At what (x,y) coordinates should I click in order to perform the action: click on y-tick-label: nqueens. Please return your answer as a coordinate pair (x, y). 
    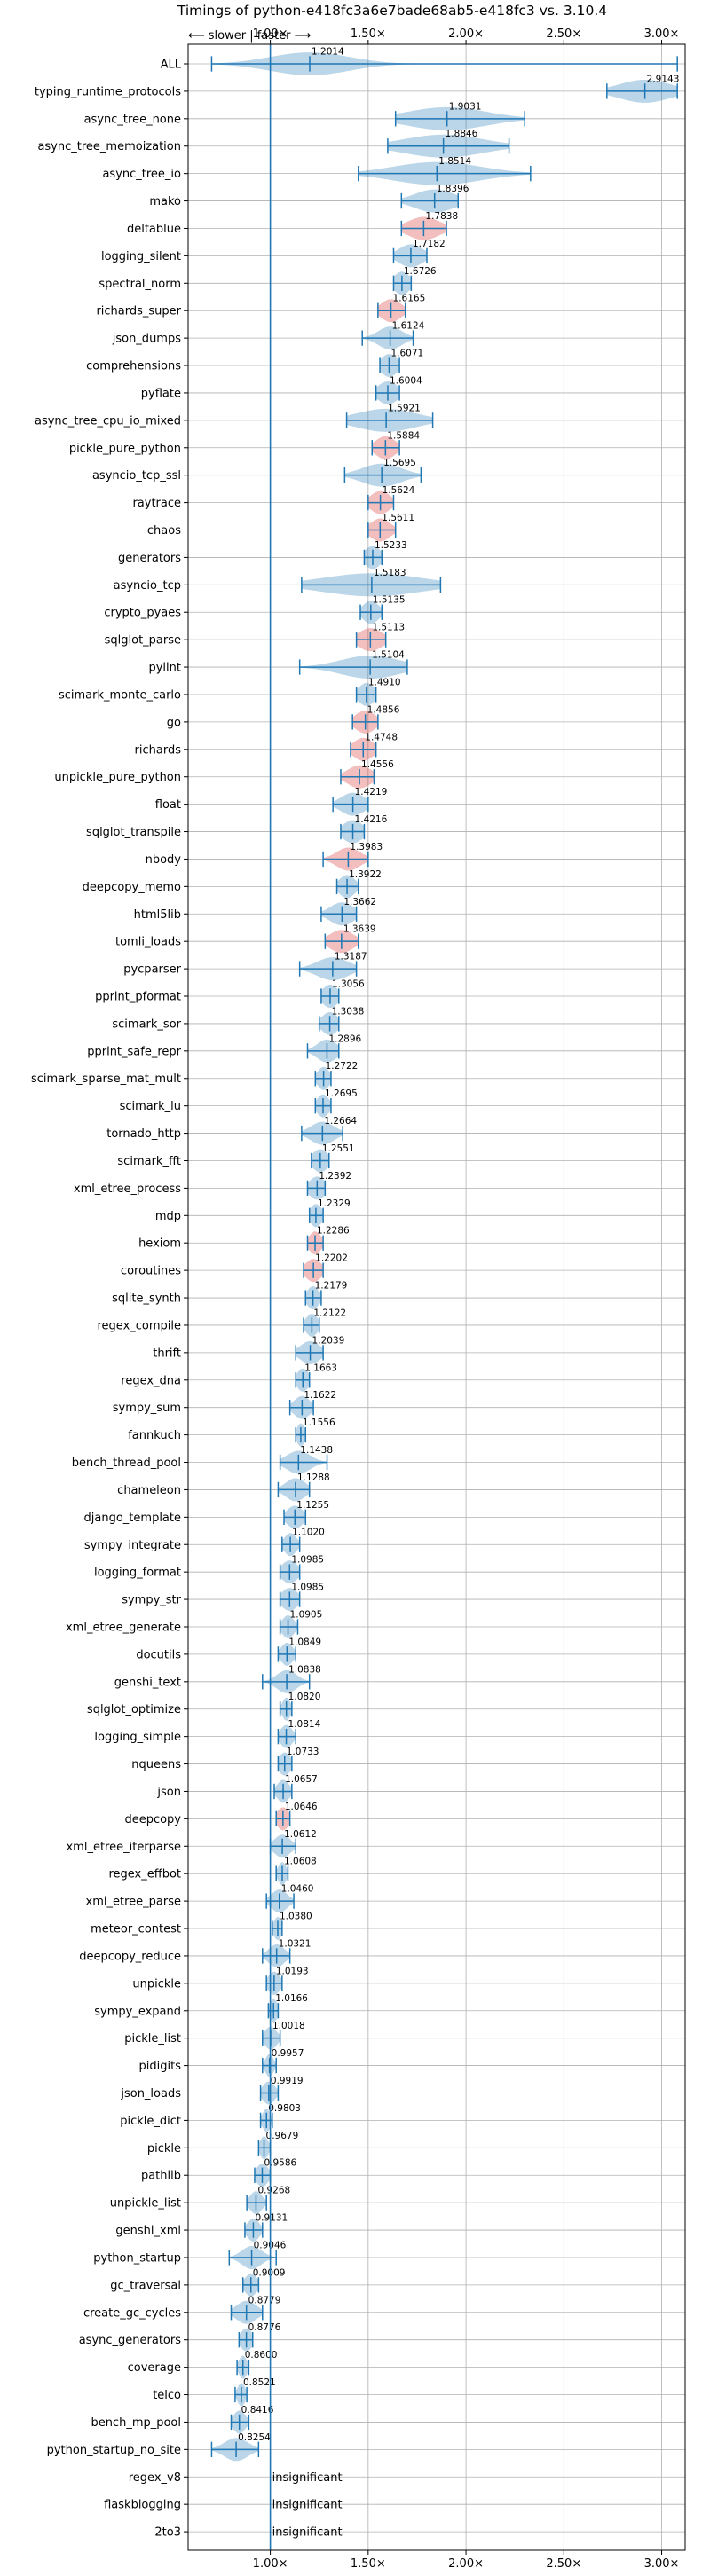
    Looking at the image, I should click on (156, 1764).